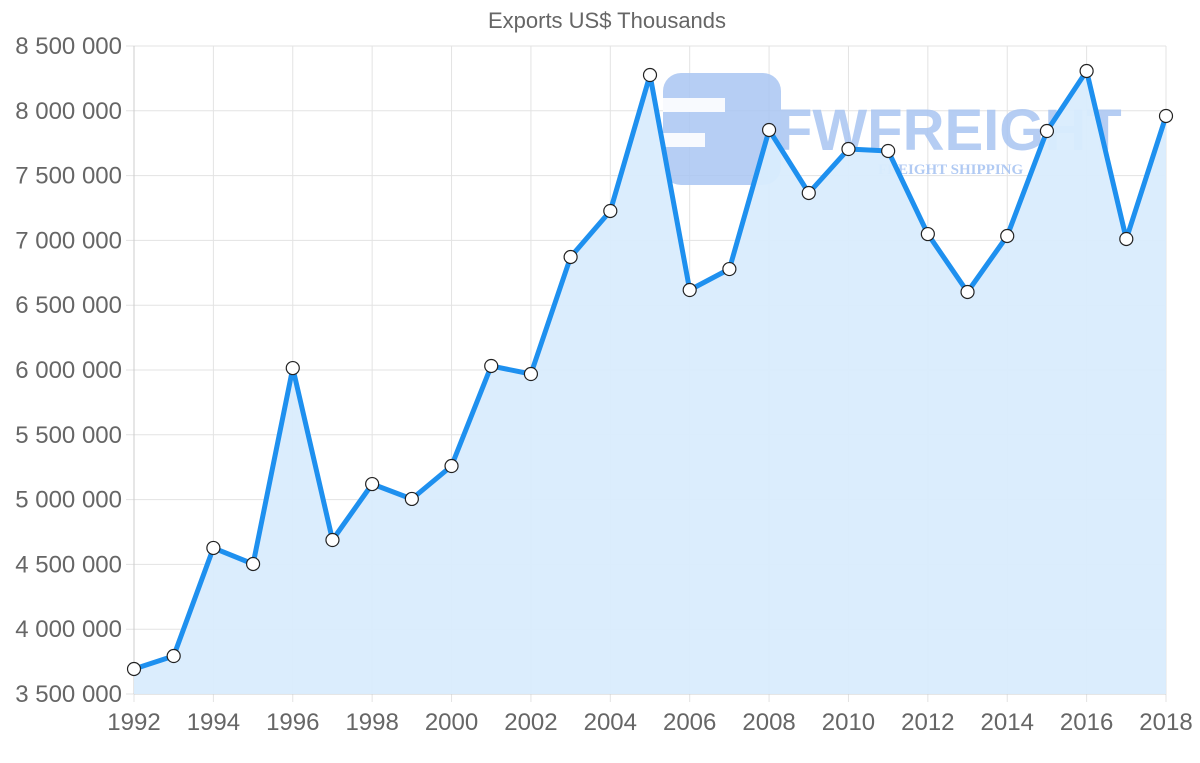  What do you see at coordinates (607, 20) in the screenshot?
I see `chart-title: Exports US$ Thousands` at bounding box center [607, 20].